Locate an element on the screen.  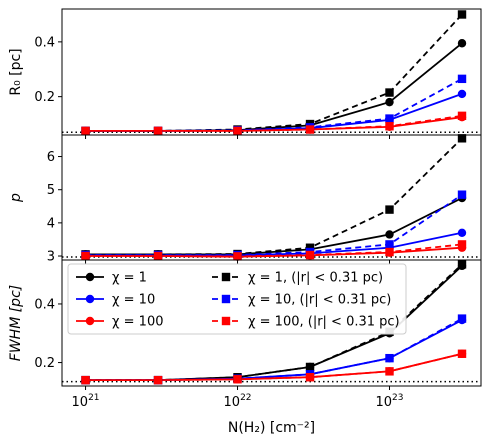
legend-entry: χ = 100 is located at coordinates (119, 322).